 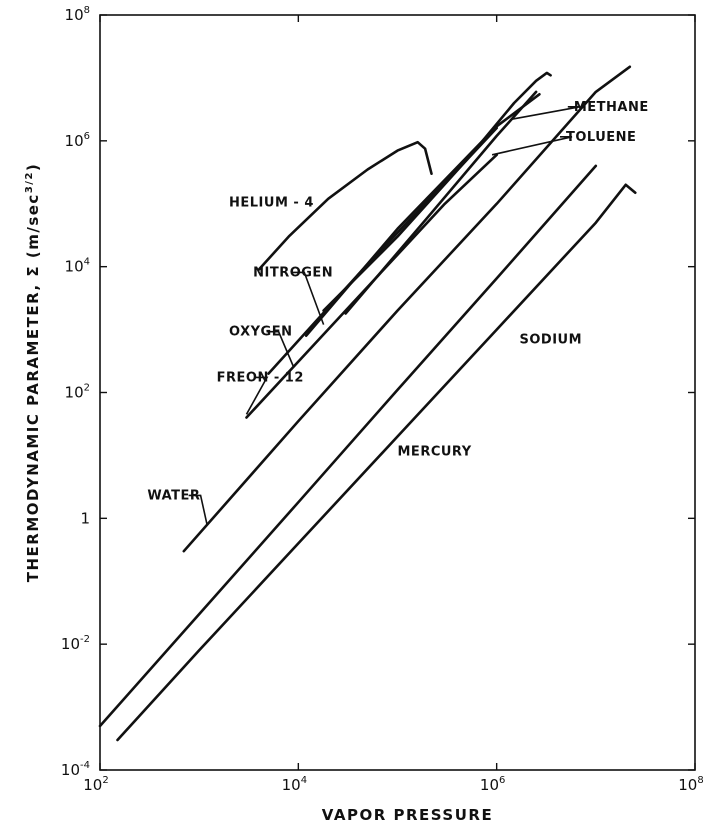 What do you see at coordinates (611, 107) in the screenshot?
I see `series-label-methane: METHANE` at bounding box center [611, 107].